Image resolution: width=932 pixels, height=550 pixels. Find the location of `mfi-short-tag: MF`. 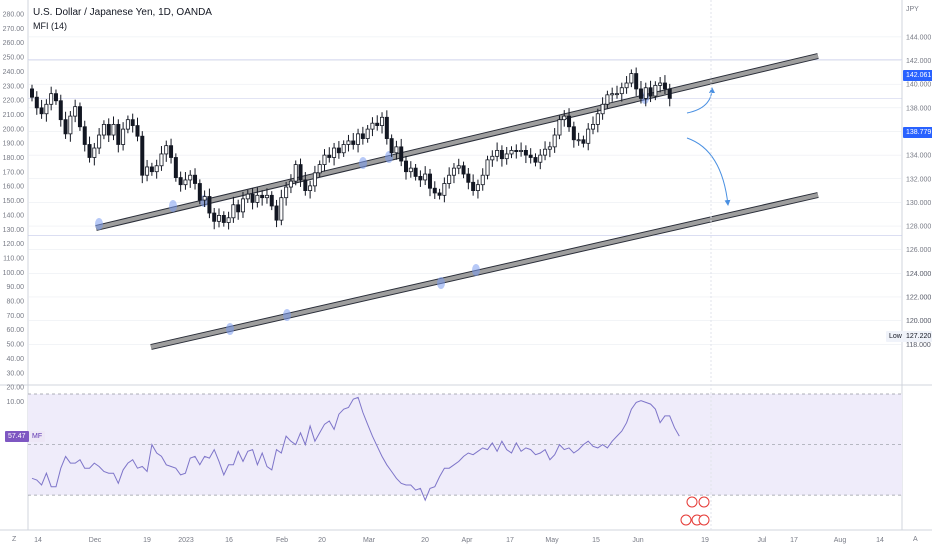

mfi-short-tag: MF is located at coordinates (37, 436).